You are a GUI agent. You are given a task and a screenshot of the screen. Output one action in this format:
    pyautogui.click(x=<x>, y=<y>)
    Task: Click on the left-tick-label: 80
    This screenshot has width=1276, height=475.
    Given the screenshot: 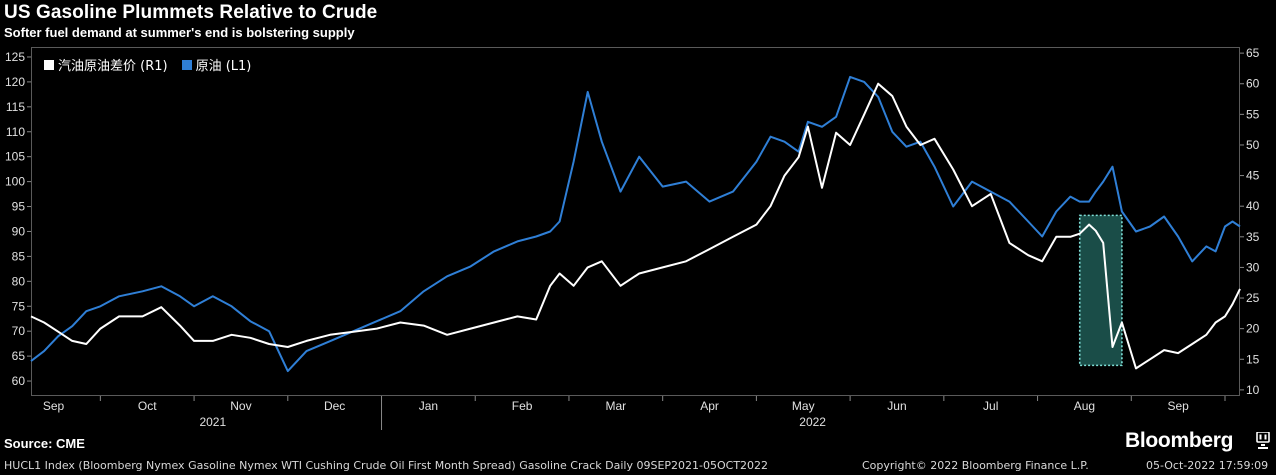 What is the action you would take?
    pyautogui.click(x=19, y=281)
    